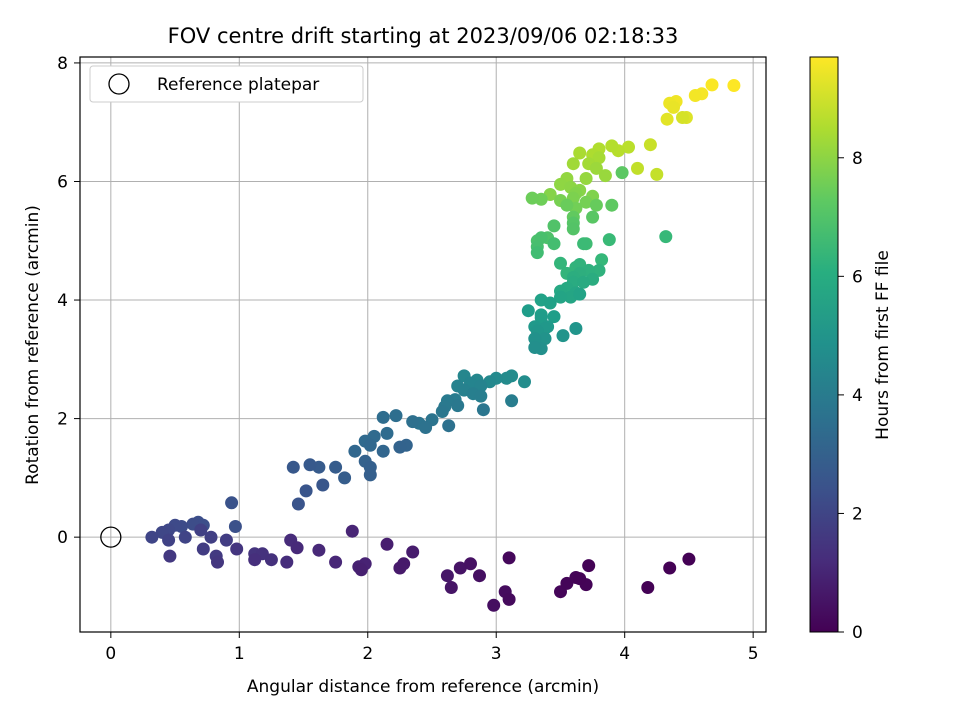 This screenshot has height=720, width=960. What do you see at coordinates (624, 654) in the screenshot?
I see `x-tick-label: 4` at bounding box center [624, 654].